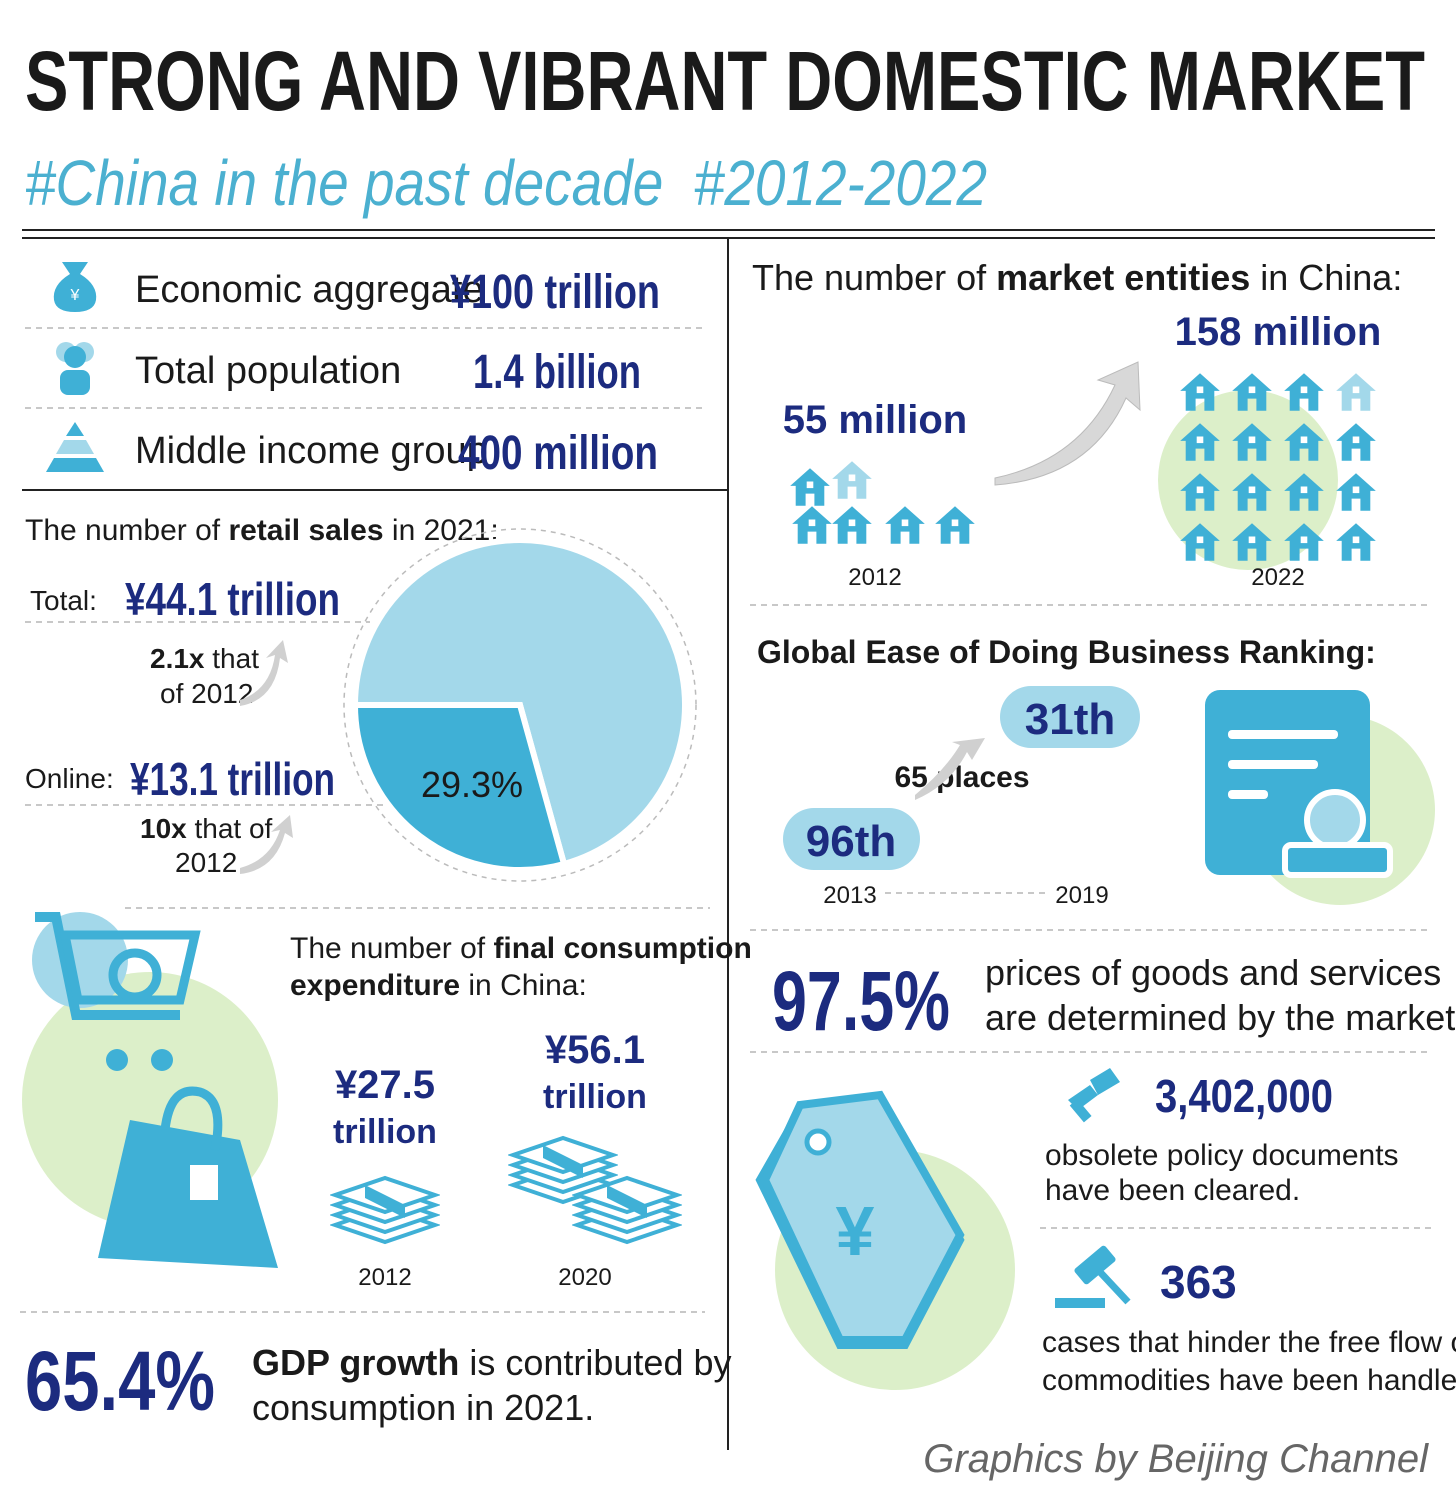 The image size is (1456, 1505). I want to click on year-label: 2022, so click(1277, 577).